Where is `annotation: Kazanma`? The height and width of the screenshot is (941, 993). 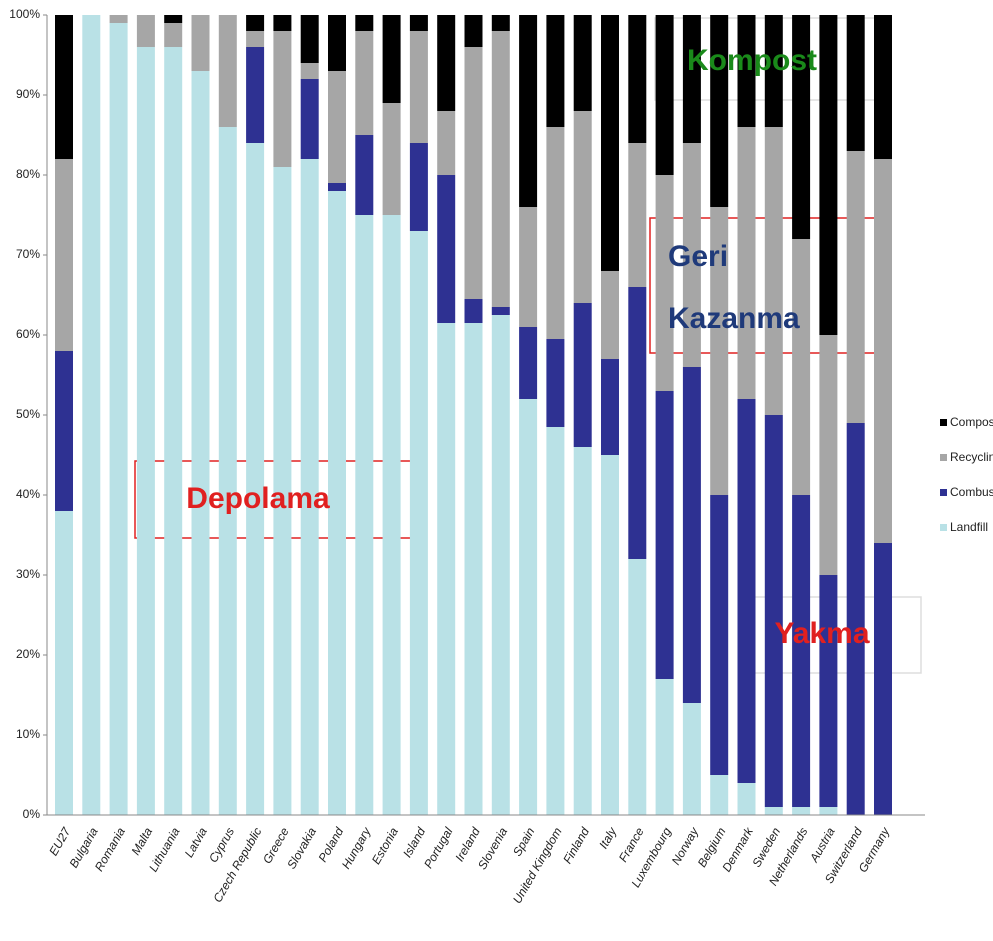
annotation: Kazanma is located at coordinates (734, 318).